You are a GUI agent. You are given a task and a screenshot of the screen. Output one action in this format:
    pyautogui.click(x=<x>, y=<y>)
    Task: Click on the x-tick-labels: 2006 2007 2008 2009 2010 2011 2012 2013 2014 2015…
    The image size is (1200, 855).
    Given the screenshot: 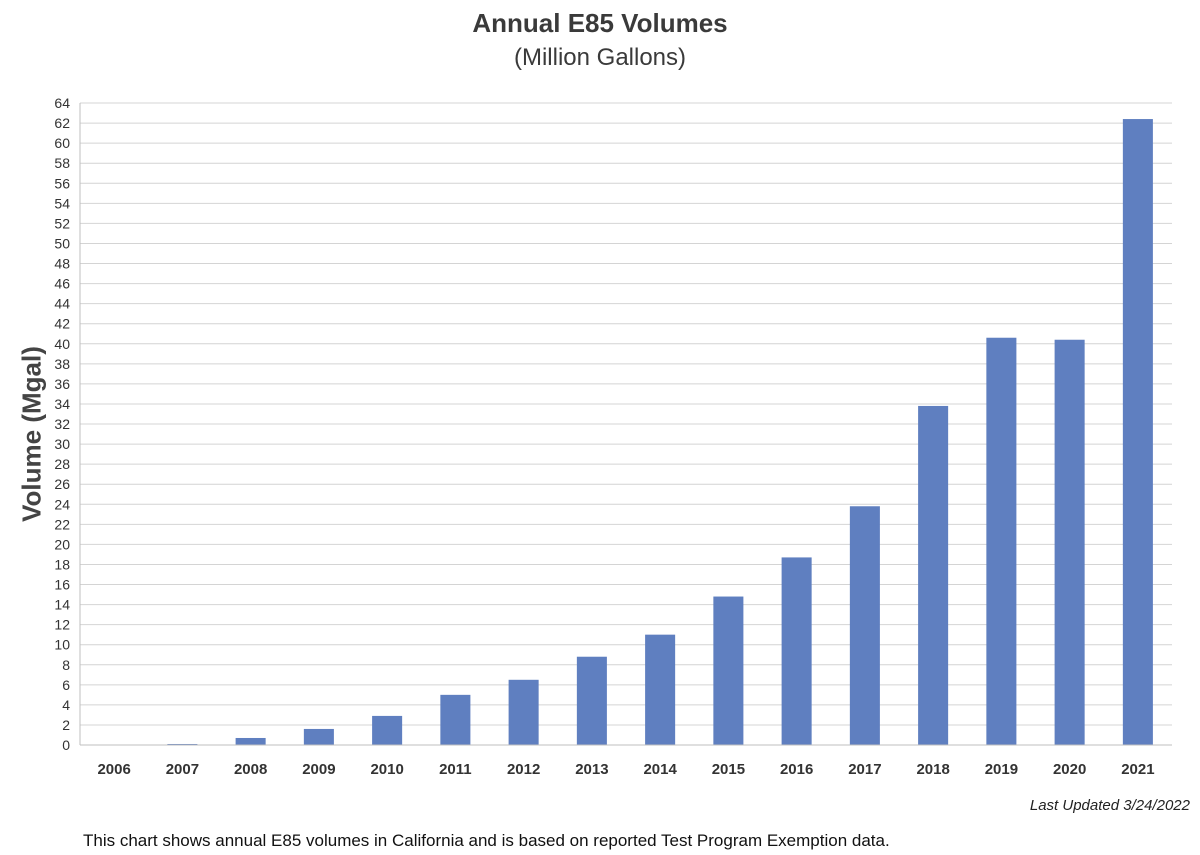 What is the action you would take?
    pyautogui.click(x=625, y=769)
    